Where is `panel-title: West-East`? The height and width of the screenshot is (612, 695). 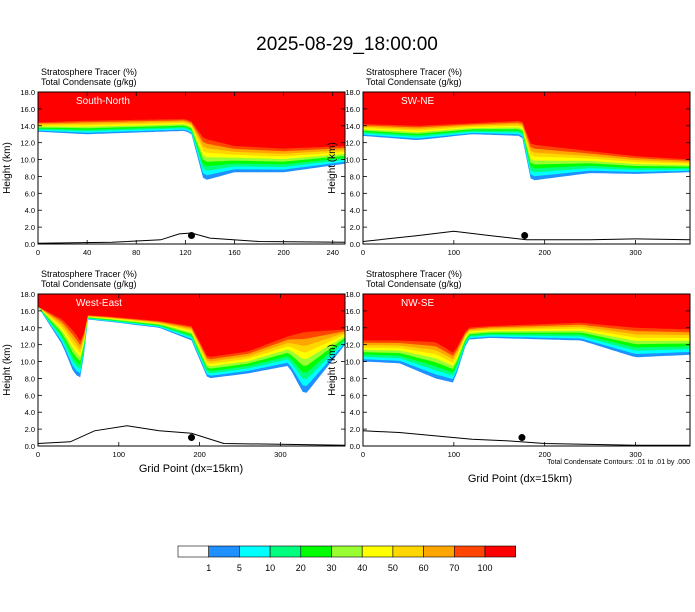
panel-title: West-East is located at coordinates (99, 303).